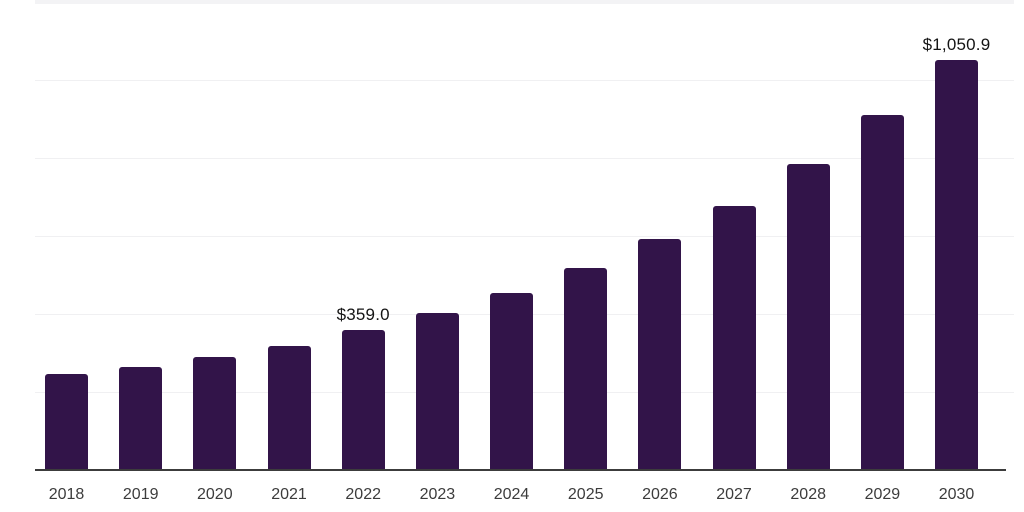 The width and height of the screenshot is (1024, 512). What do you see at coordinates (511, 380) in the screenshot?
I see `bar-2024` at bounding box center [511, 380].